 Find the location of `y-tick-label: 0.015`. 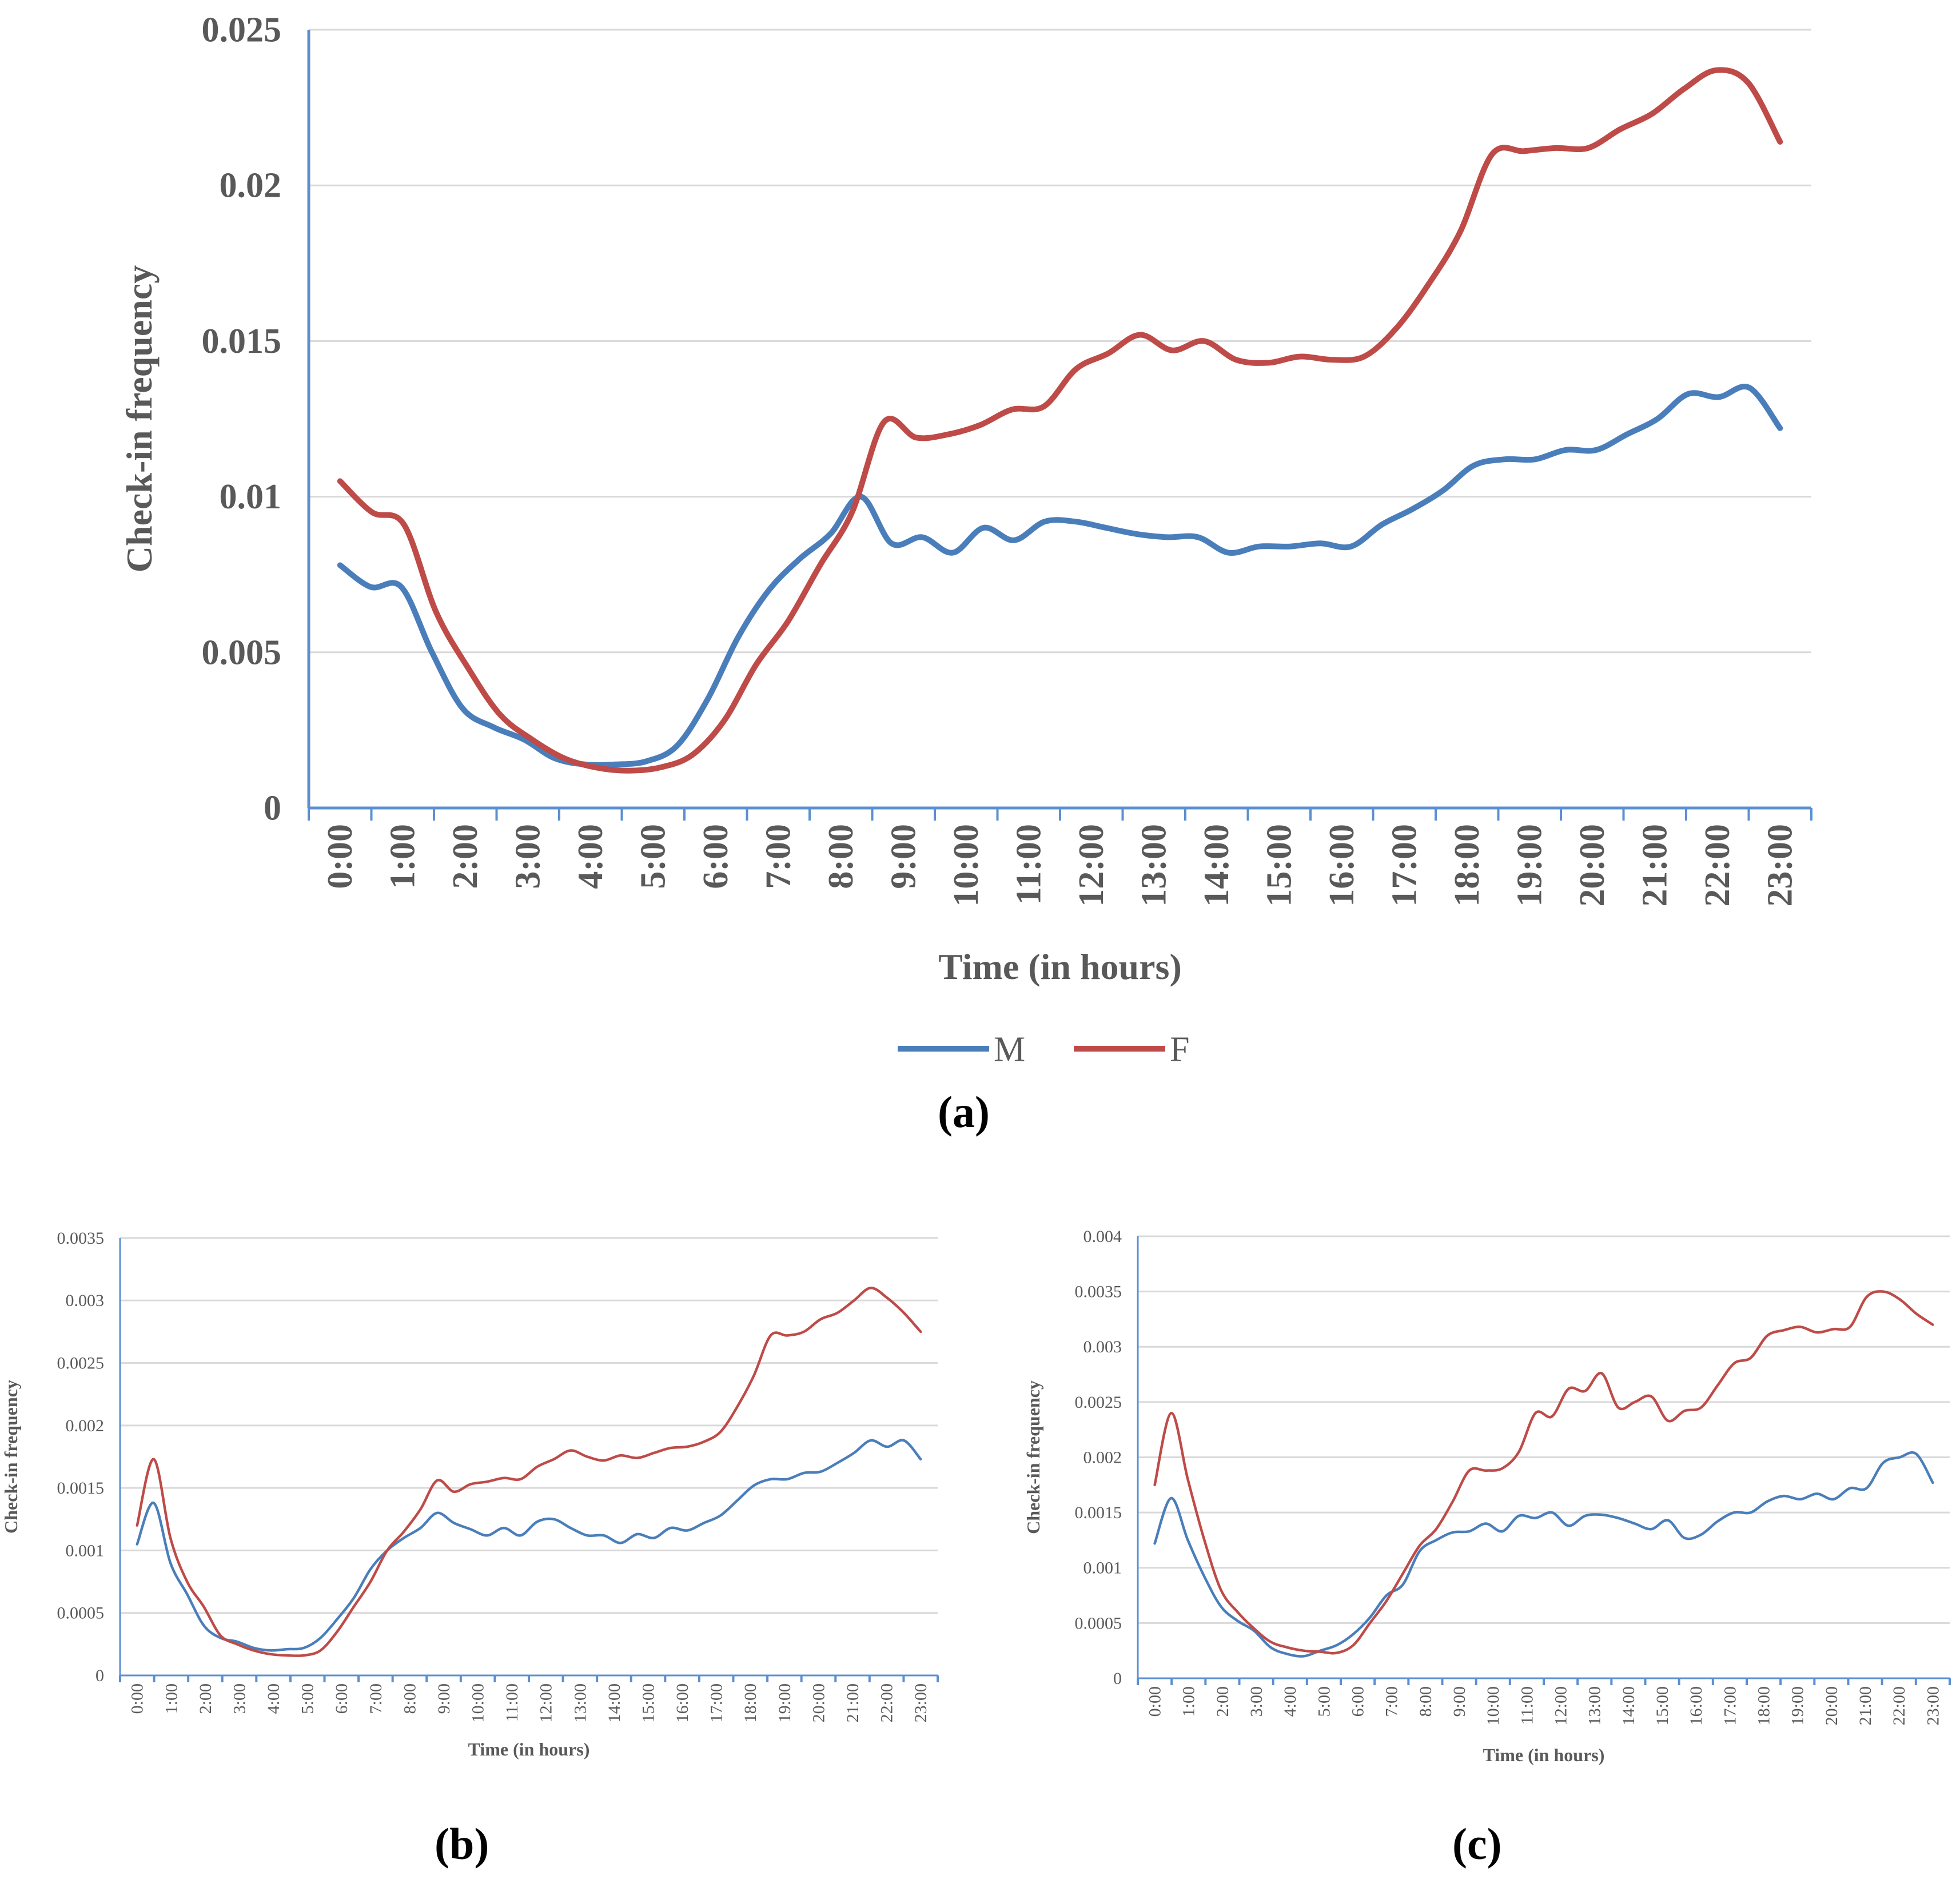

y-tick-label: 0.015 is located at coordinates (242, 341).